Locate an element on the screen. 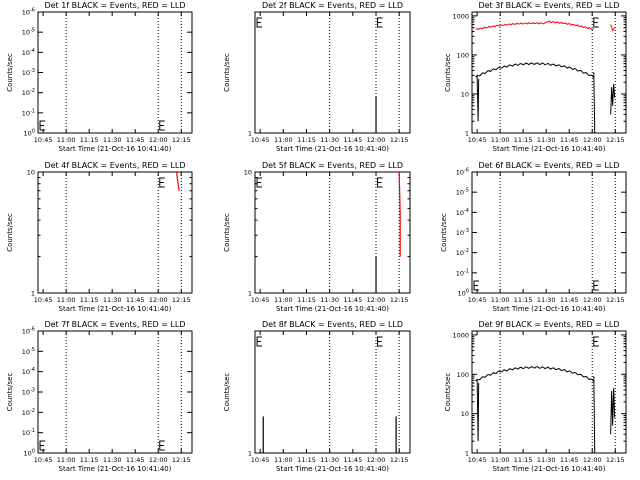 This screenshot has width=640, height=480. lld-tail is located at coordinates (613, 28).